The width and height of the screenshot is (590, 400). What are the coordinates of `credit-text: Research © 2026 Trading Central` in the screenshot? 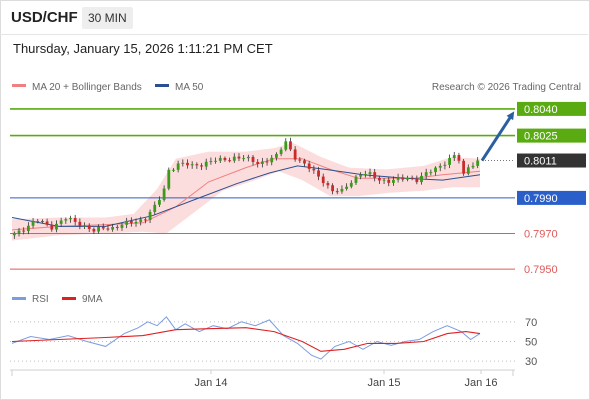 It's located at (506, 87).